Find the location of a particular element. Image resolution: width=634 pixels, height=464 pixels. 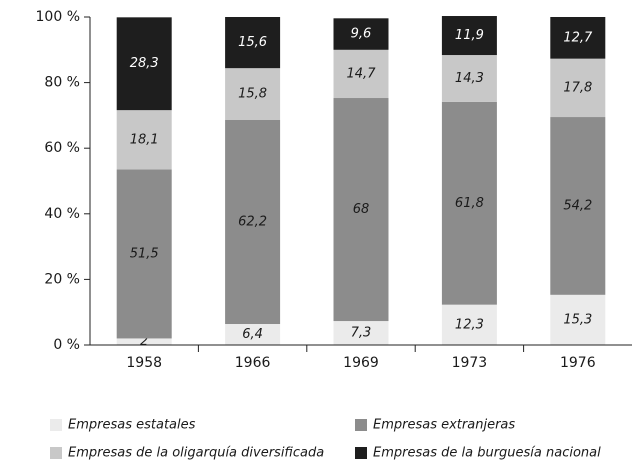

data-label: 61,8 is located at coordinates (469, 203).